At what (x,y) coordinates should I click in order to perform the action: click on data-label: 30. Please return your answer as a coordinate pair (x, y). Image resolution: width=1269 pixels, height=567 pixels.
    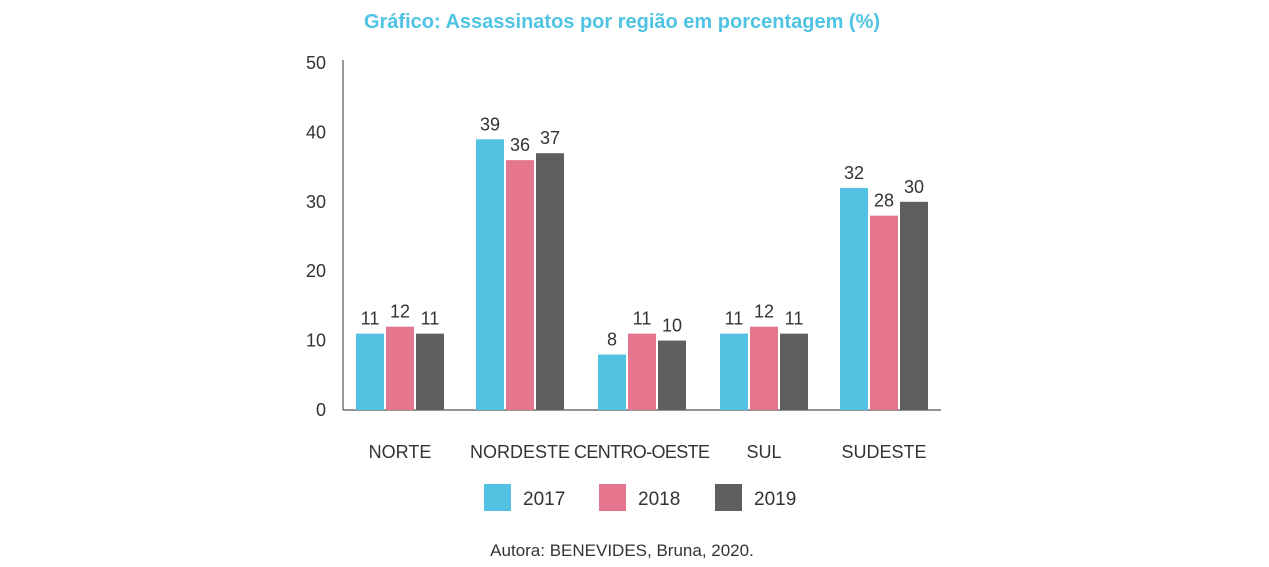
    Looking at the image, I should click on (914, 187).